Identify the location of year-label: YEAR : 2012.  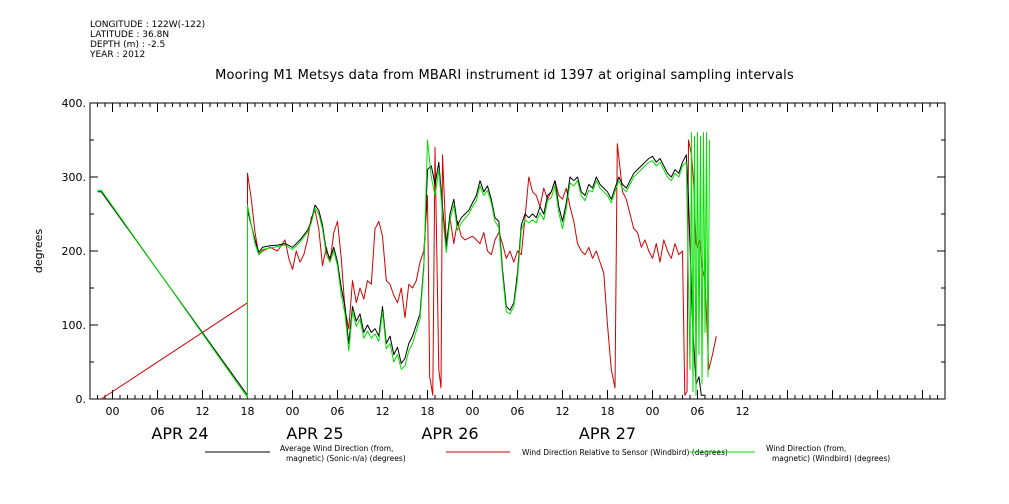
(118, 55).